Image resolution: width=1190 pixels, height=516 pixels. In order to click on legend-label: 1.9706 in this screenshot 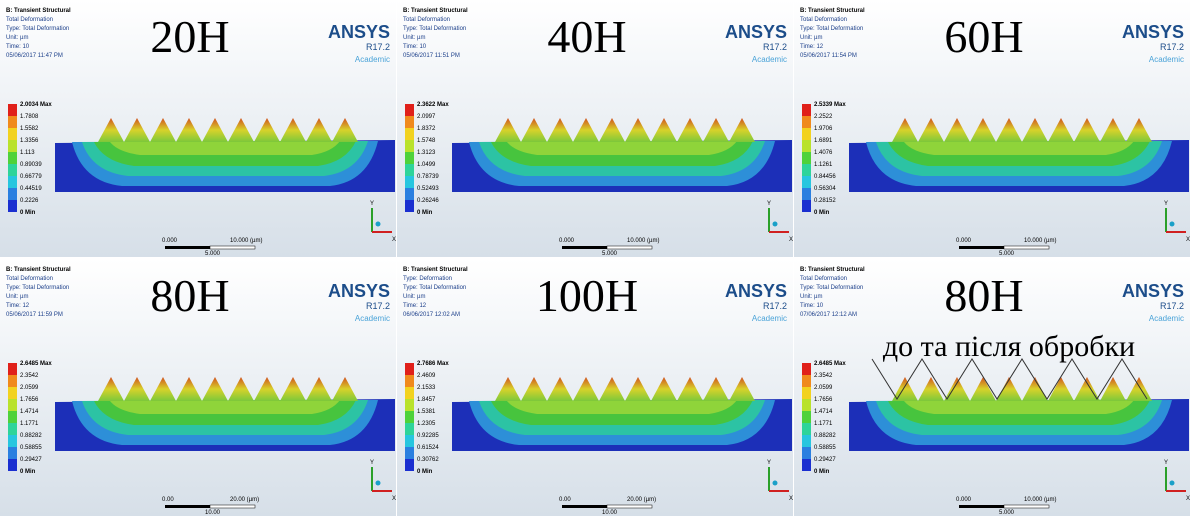, I will do `click(823, 129)`.